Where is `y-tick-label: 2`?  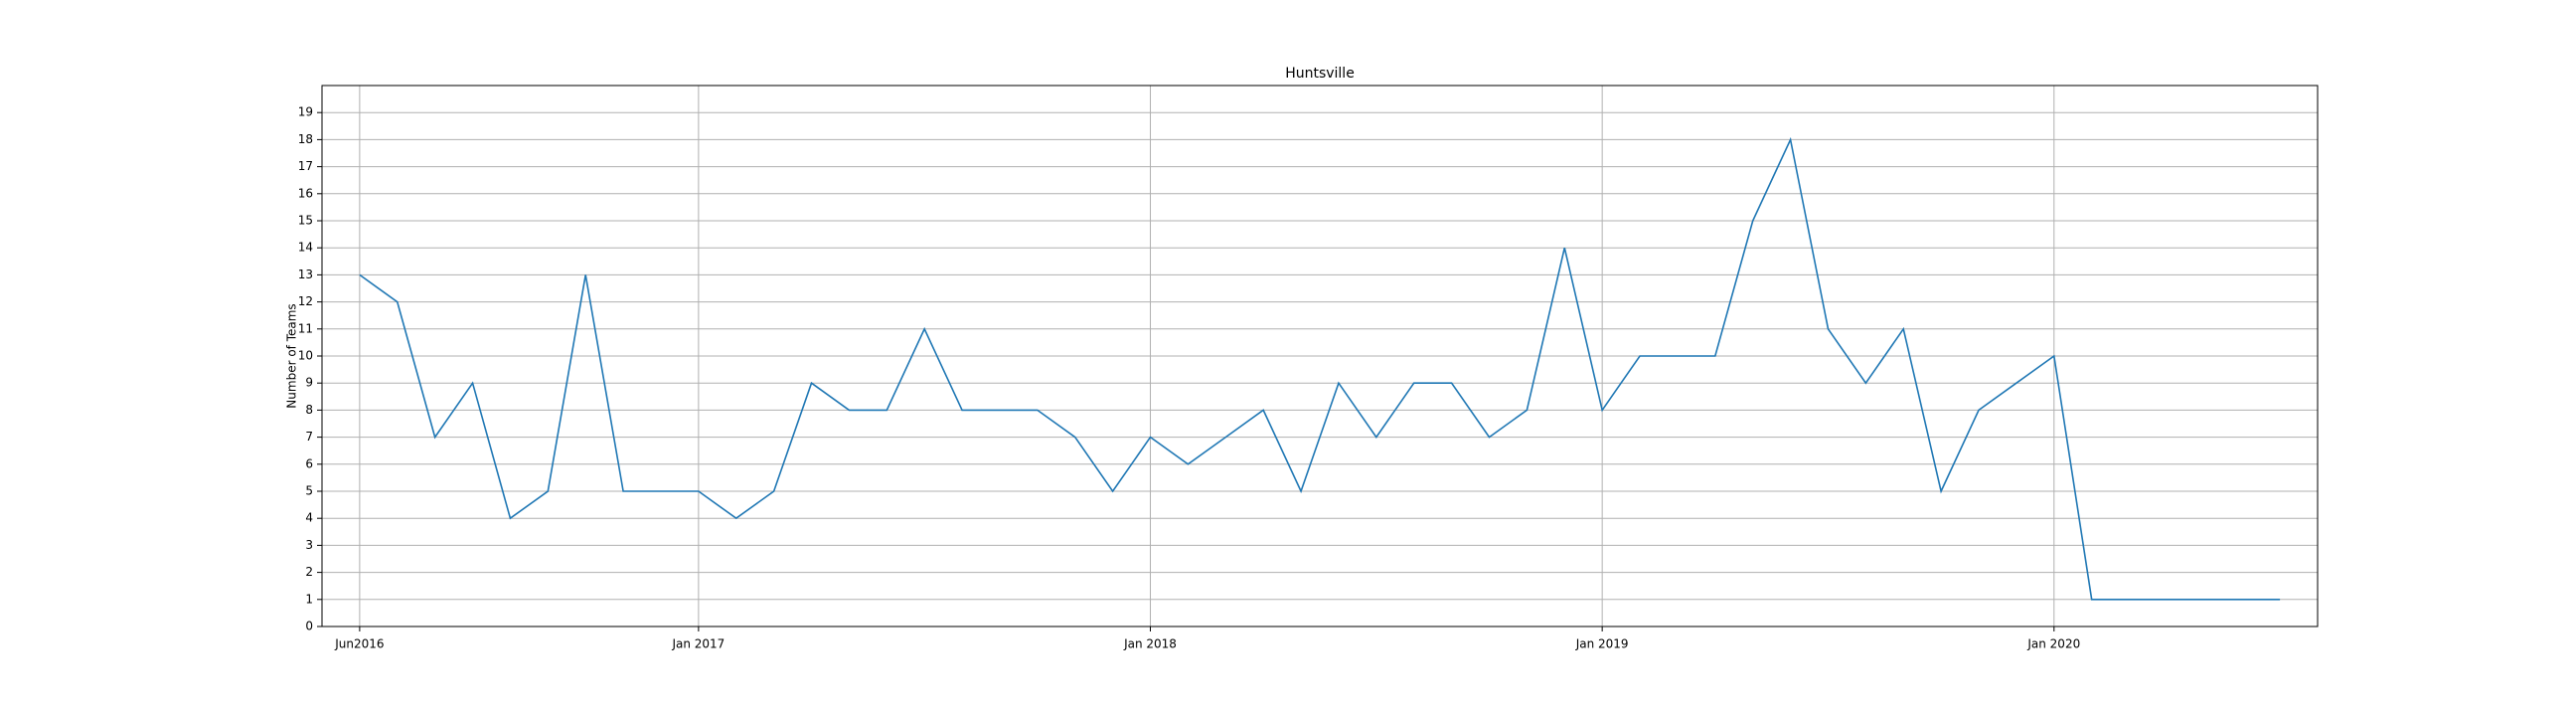
y-tick-label: 2 is located at coordinates (309, 572).